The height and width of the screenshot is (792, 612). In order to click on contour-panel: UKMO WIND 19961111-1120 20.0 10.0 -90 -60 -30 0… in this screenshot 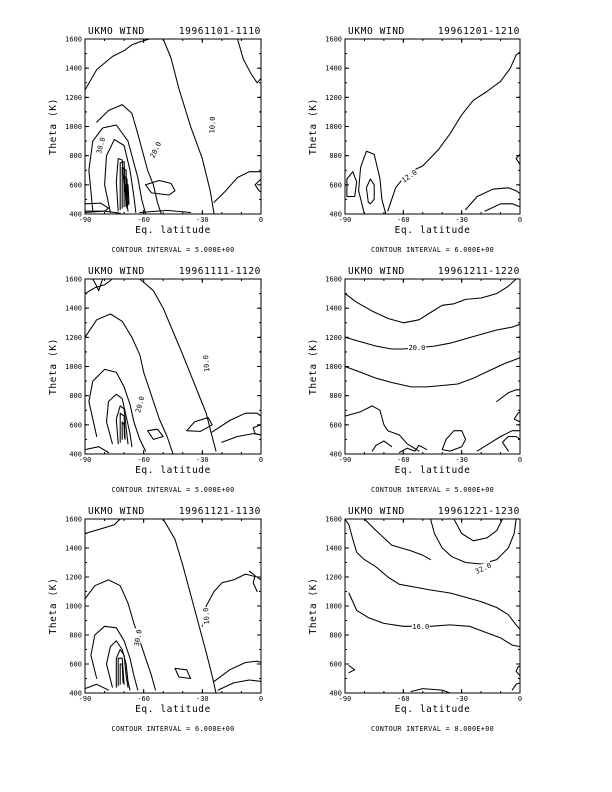, I will do `click(155, 380)`.